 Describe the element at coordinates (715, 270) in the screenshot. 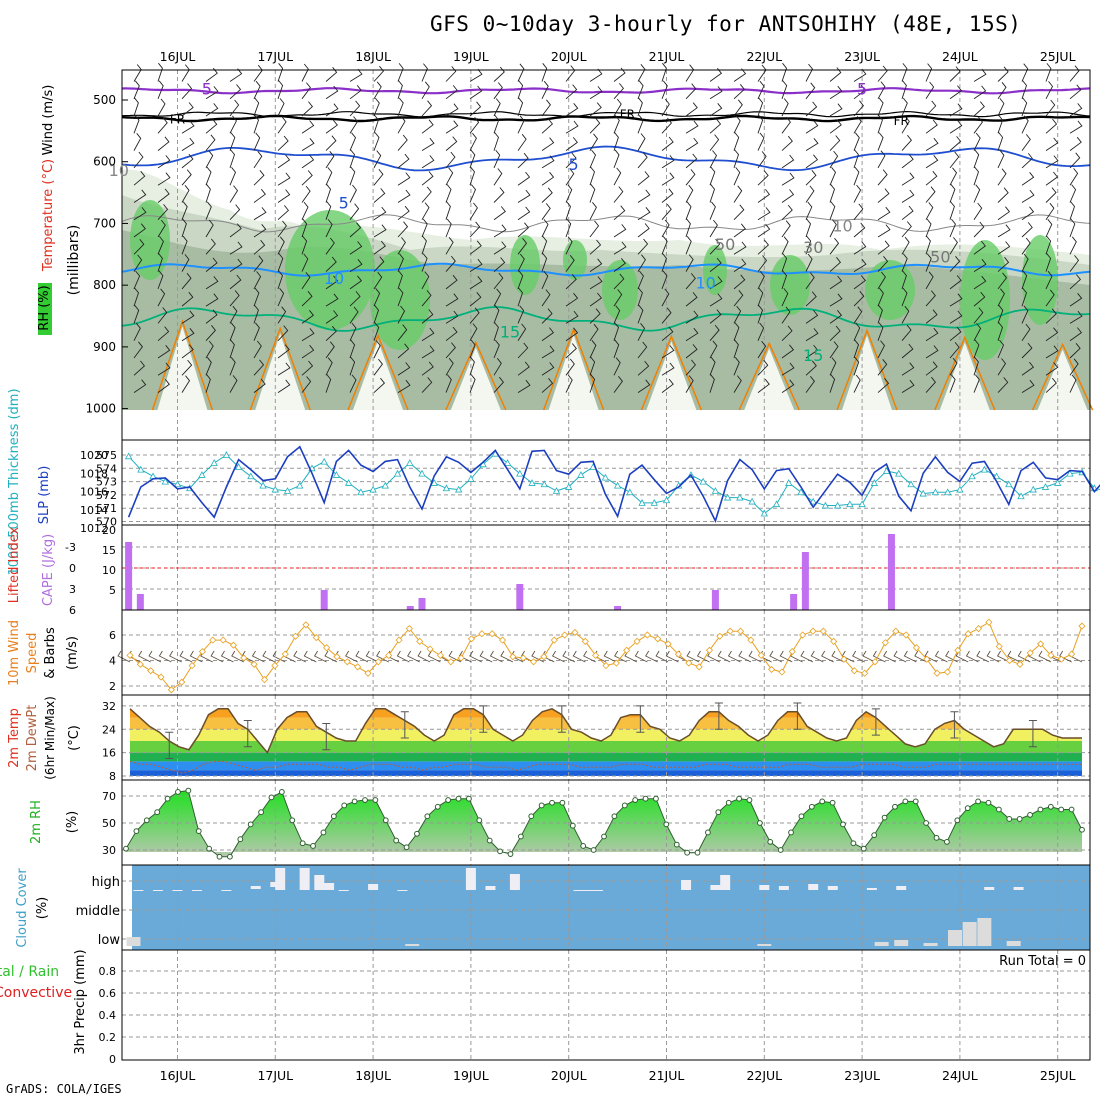

I see `rh-moist-blob` at that location.